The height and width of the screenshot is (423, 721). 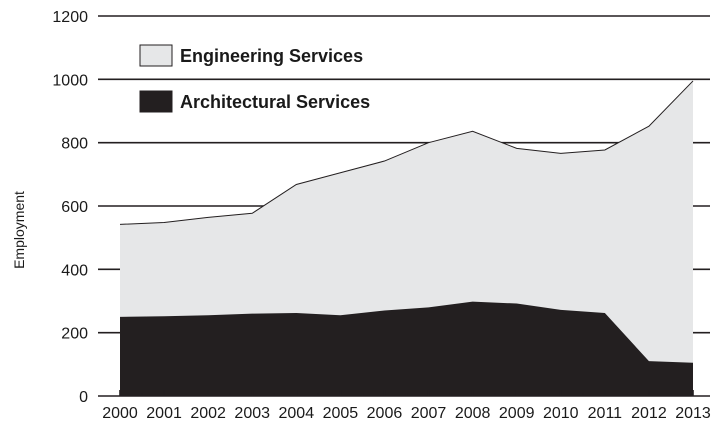 I want to click on x-tick-label-2004: 2004, so click(x=297, y=413).